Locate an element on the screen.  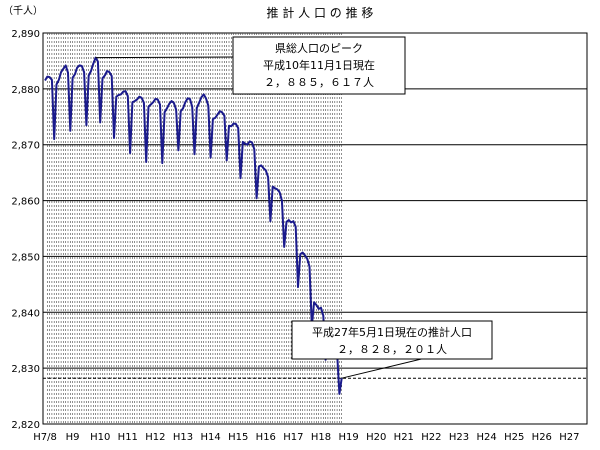
y-tick-label: 2,880 is located at coordinates (25, 90).